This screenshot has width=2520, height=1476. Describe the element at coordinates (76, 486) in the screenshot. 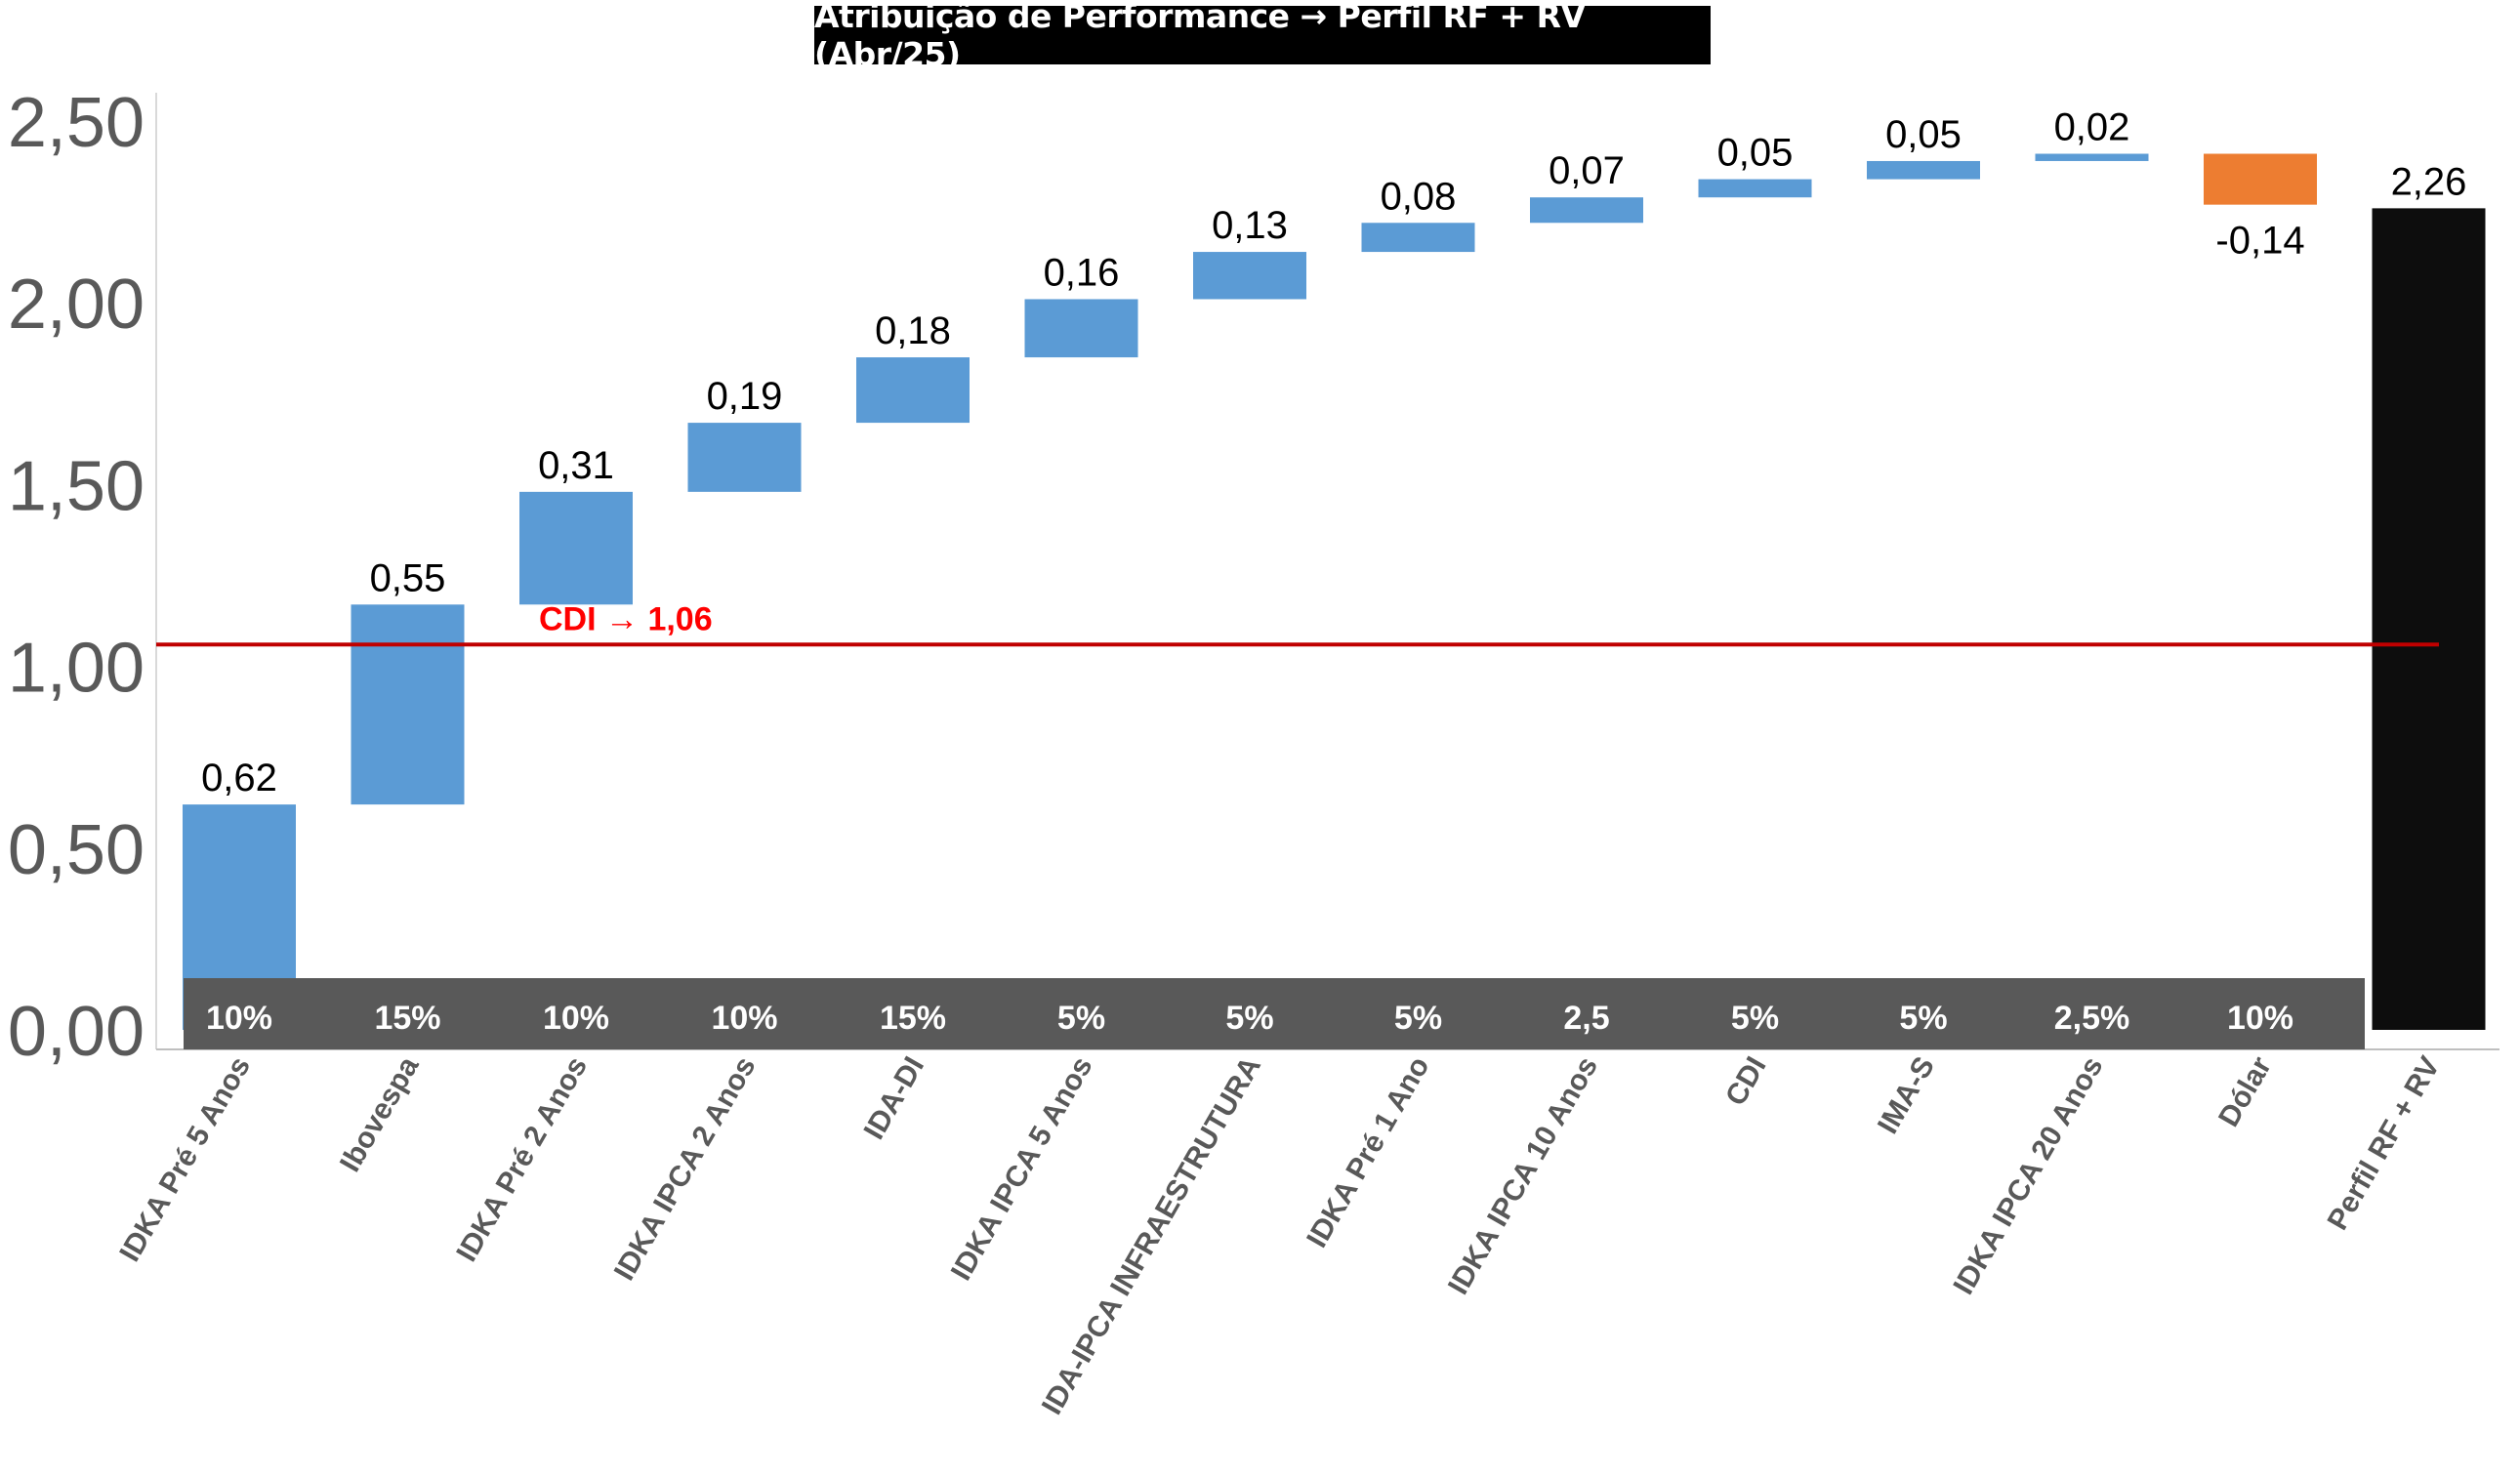

I see `y-tick-label: 1,50` at that location.